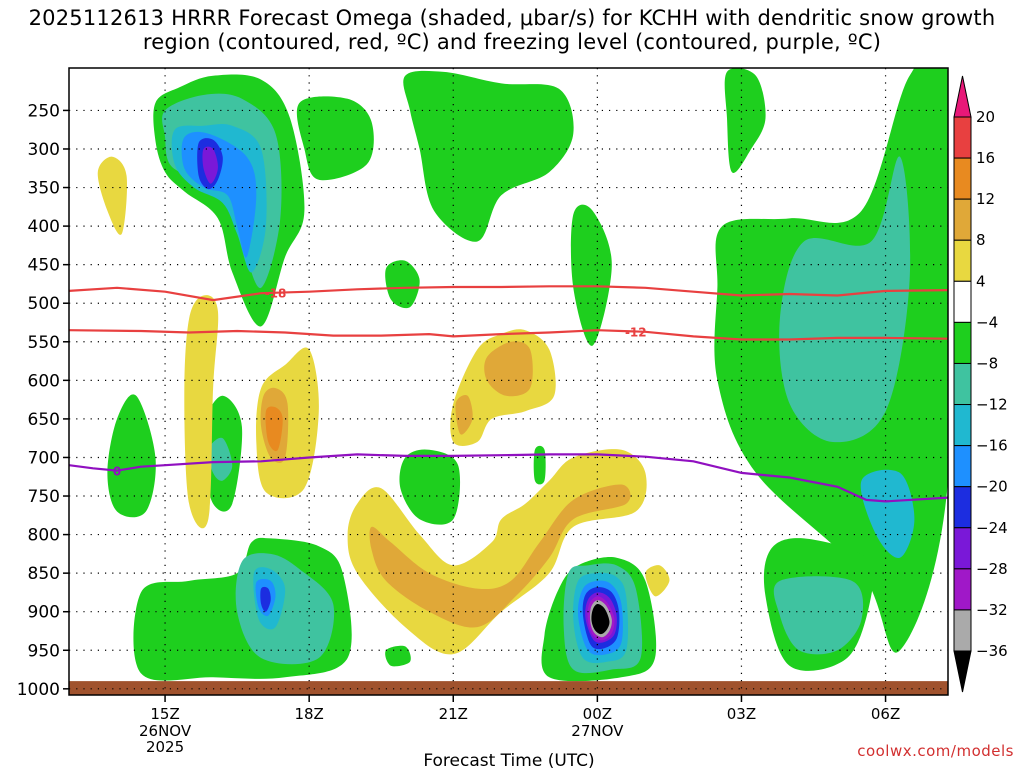  What do you see at coordinates (962, 548) in the screenshot?
I see `colorbar-bin-purple` at bounding box center [962, 548].